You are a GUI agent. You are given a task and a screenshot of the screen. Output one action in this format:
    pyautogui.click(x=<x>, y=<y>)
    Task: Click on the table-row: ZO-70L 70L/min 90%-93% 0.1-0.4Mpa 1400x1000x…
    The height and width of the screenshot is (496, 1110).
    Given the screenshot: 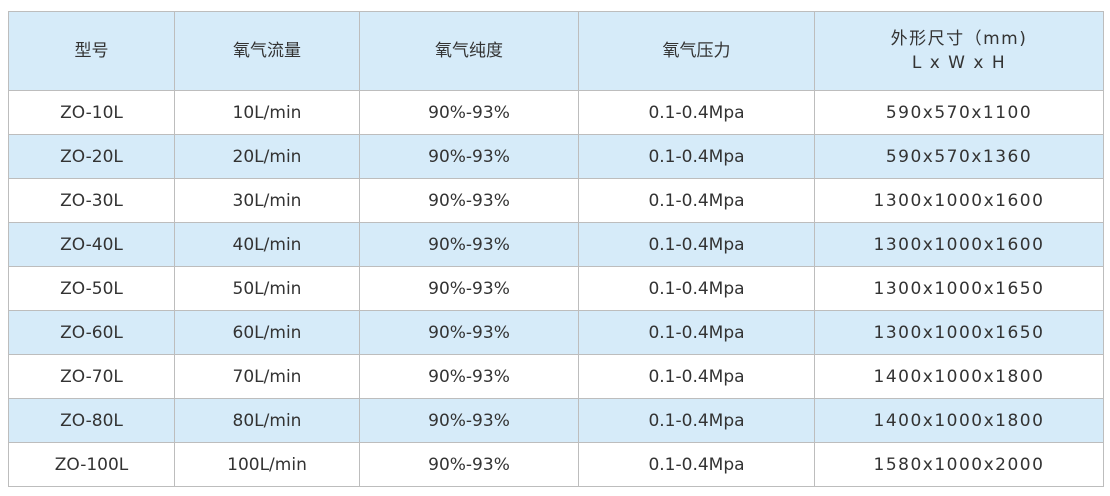 What is the action you would take?
    pyautogui.click(x=556, y=376)
    